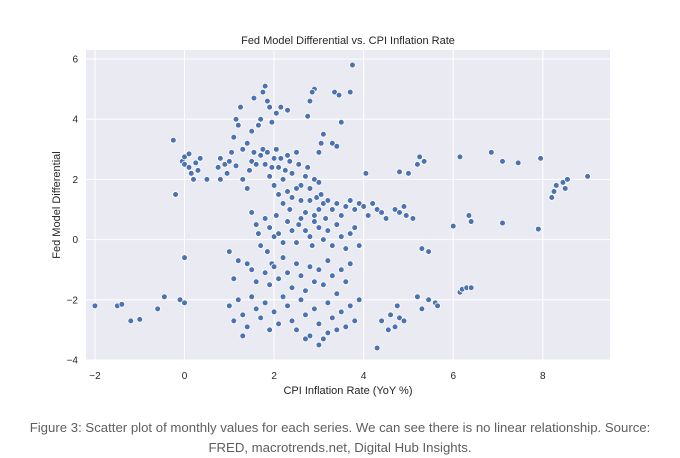 Image resolution: width=680 pixels, height=458 pixels. I want to click on y-tick-label: 4, so click(75, 120).